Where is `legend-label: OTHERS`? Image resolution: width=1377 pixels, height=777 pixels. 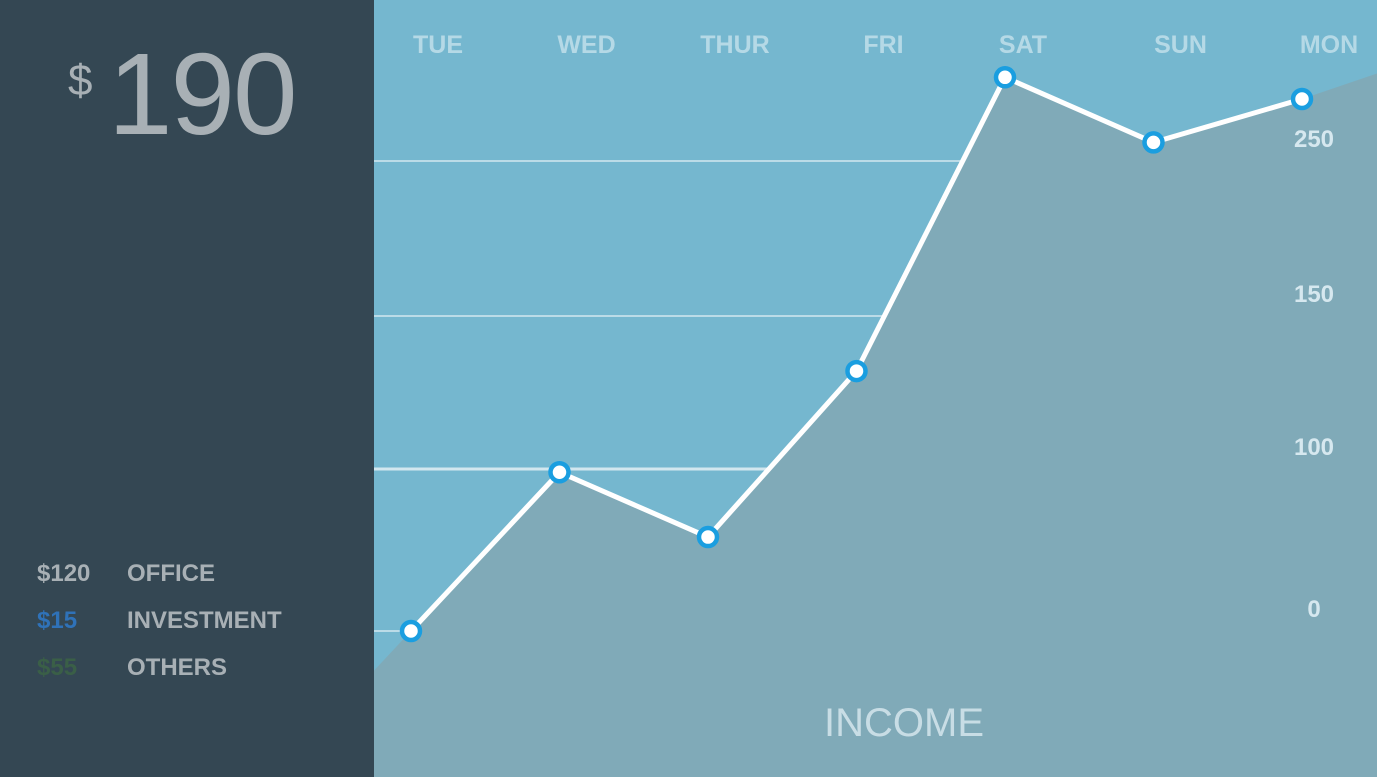 legend-label: OTHERS is located at coordinates (177, 667).